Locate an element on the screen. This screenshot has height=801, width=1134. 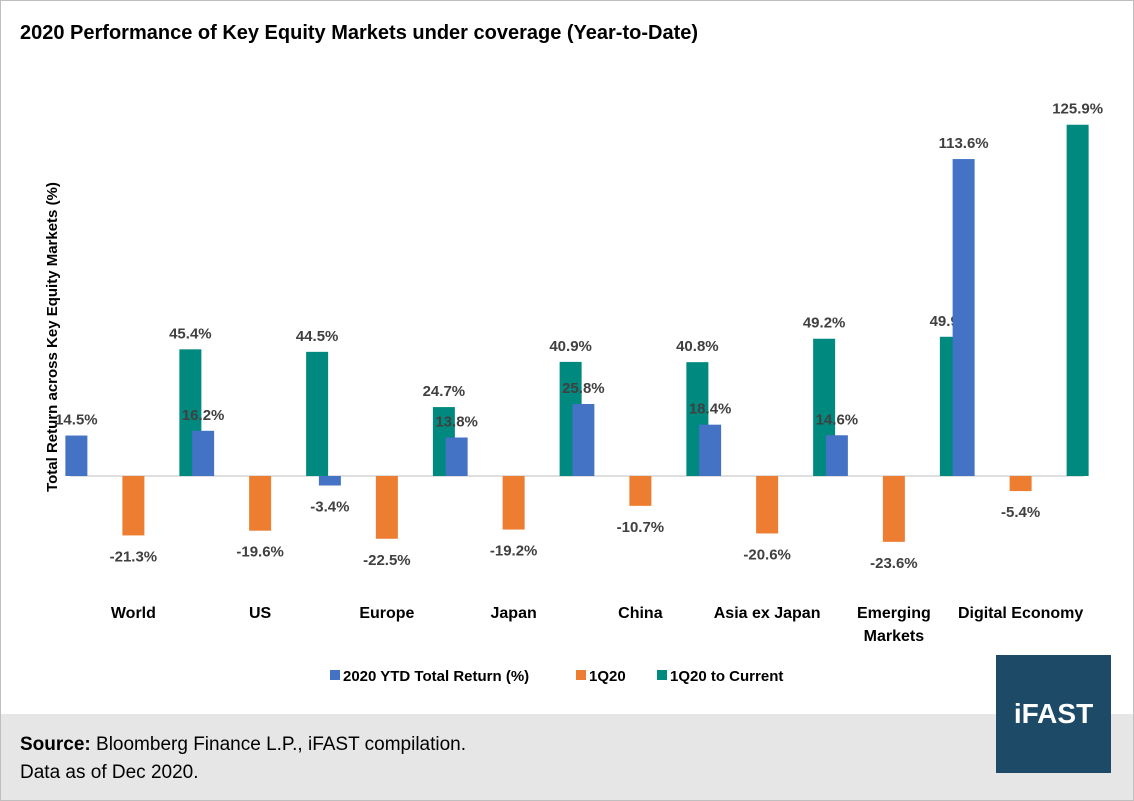
source-label: Source: is located at coordinates (55, 744).